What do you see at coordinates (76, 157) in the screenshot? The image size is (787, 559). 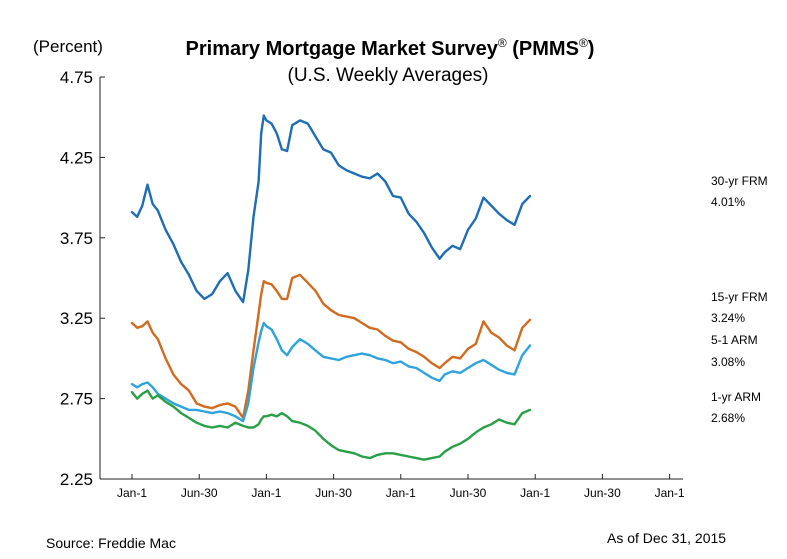 I see `y-tick-label: 4.25` at bounding box center [76, 157].